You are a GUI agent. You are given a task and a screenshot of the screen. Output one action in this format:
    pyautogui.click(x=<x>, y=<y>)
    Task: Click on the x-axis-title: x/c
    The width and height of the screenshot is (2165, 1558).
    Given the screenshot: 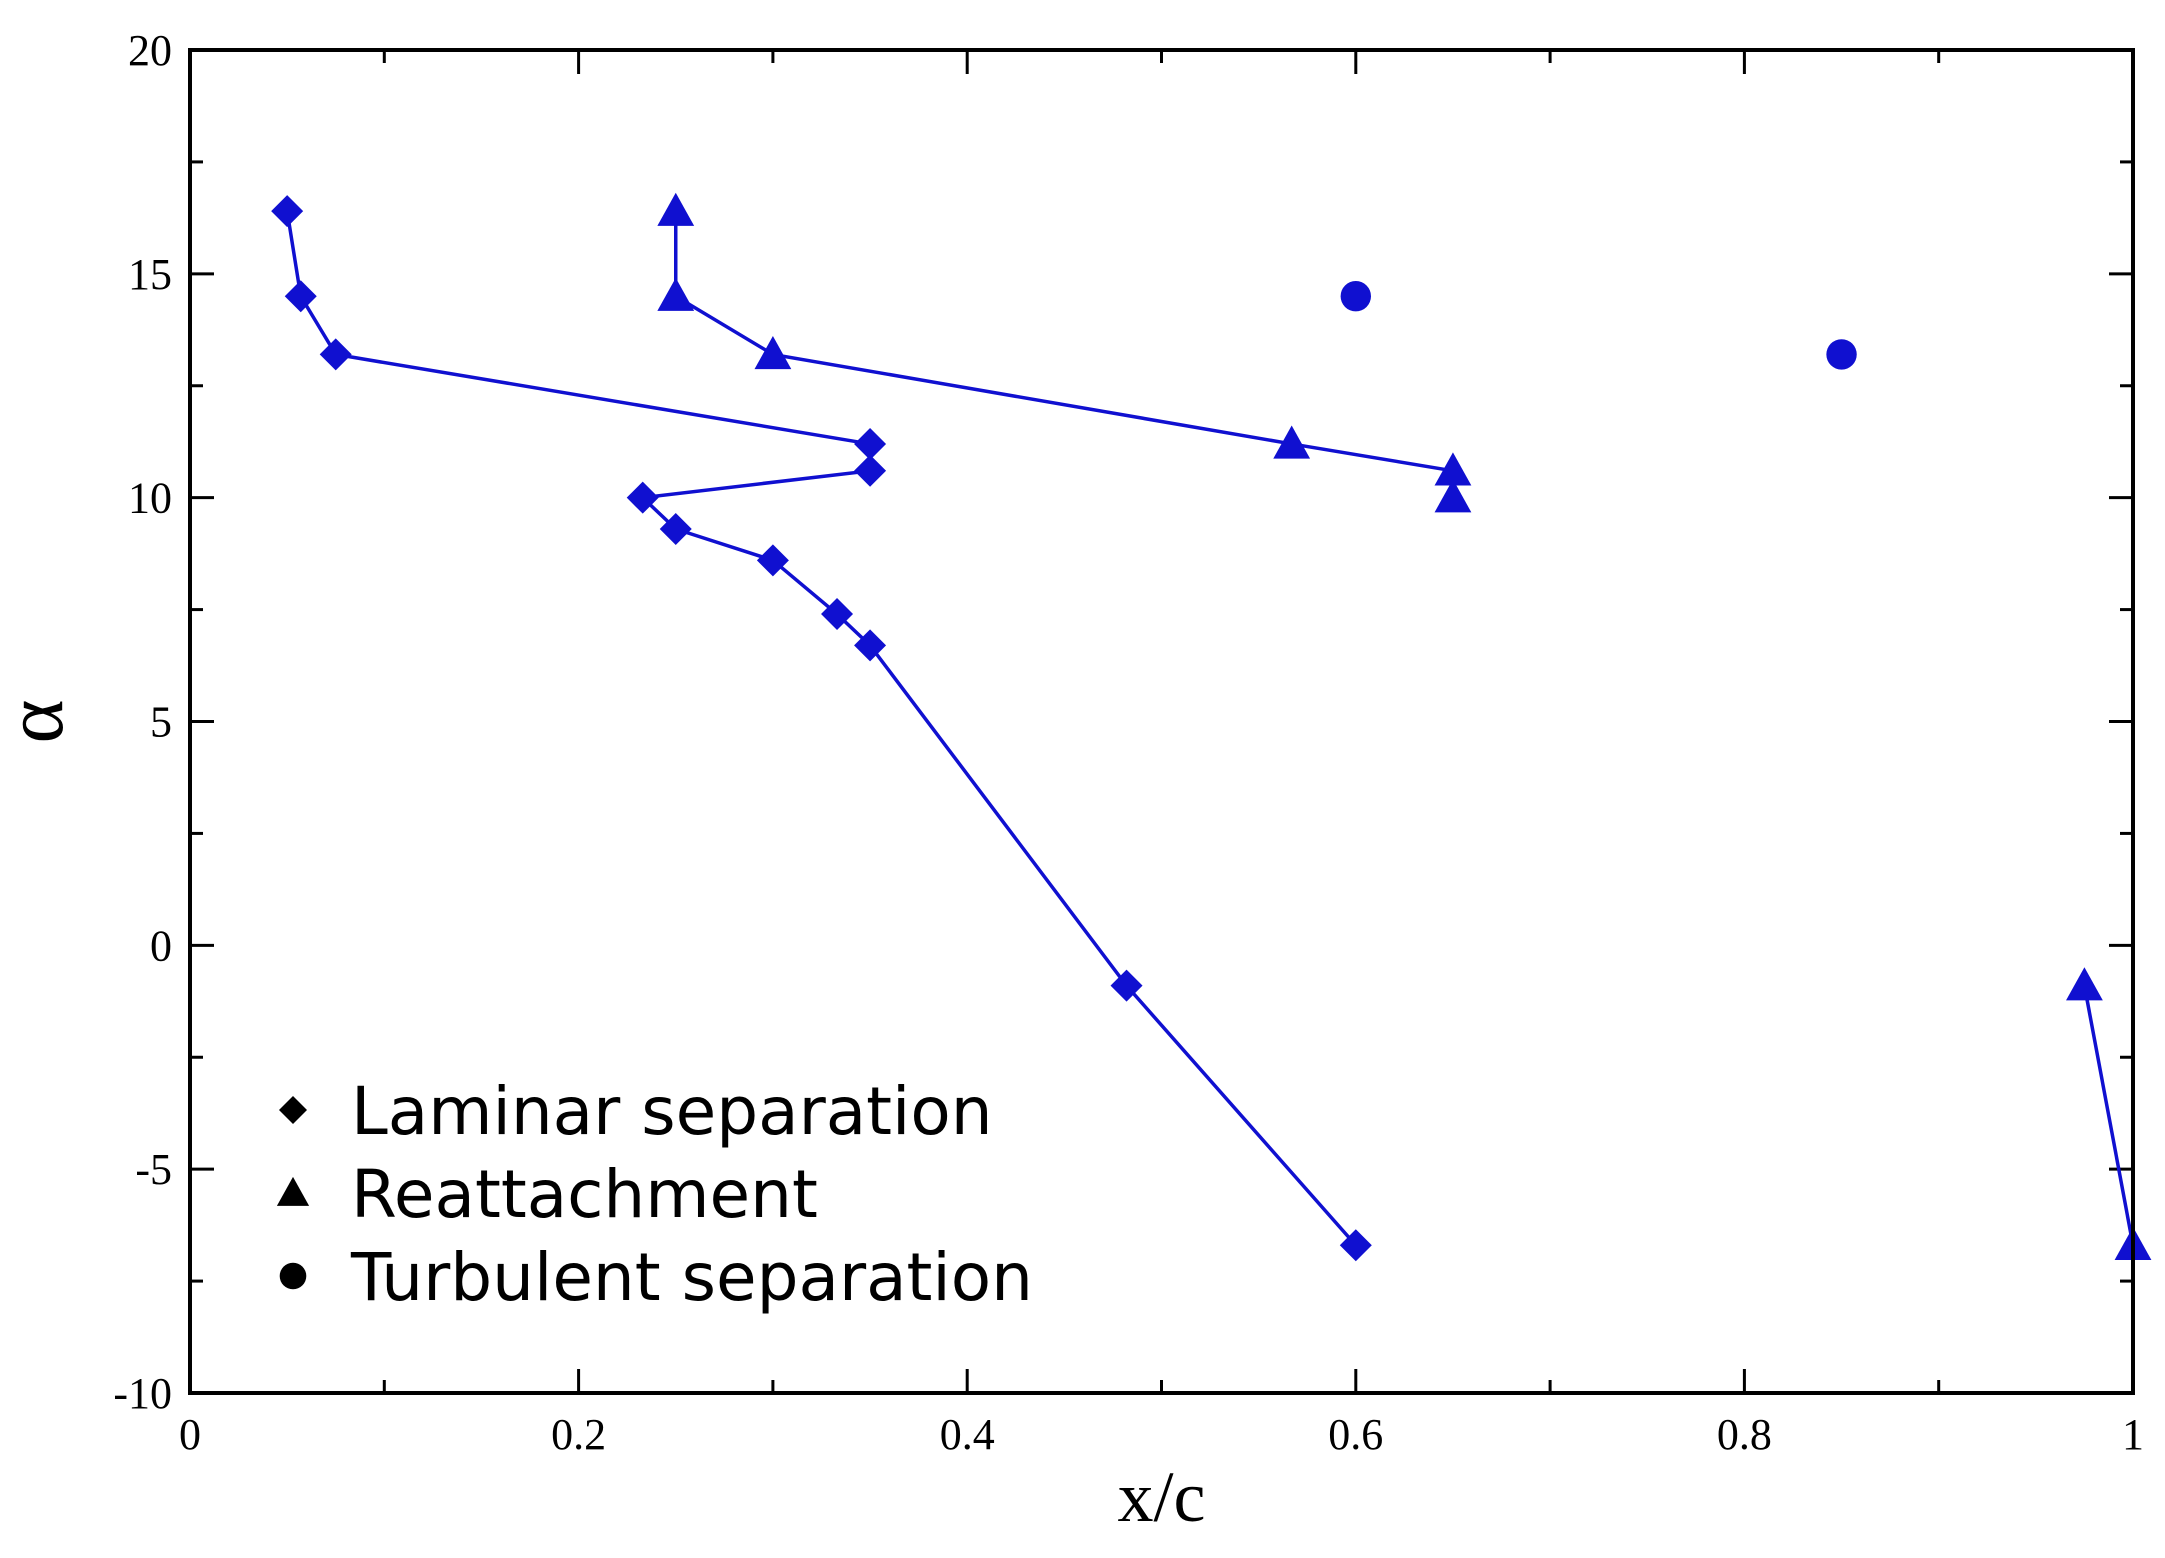 What is the action you would take?
    pyautogui.click(x=1162, y=1497)
    